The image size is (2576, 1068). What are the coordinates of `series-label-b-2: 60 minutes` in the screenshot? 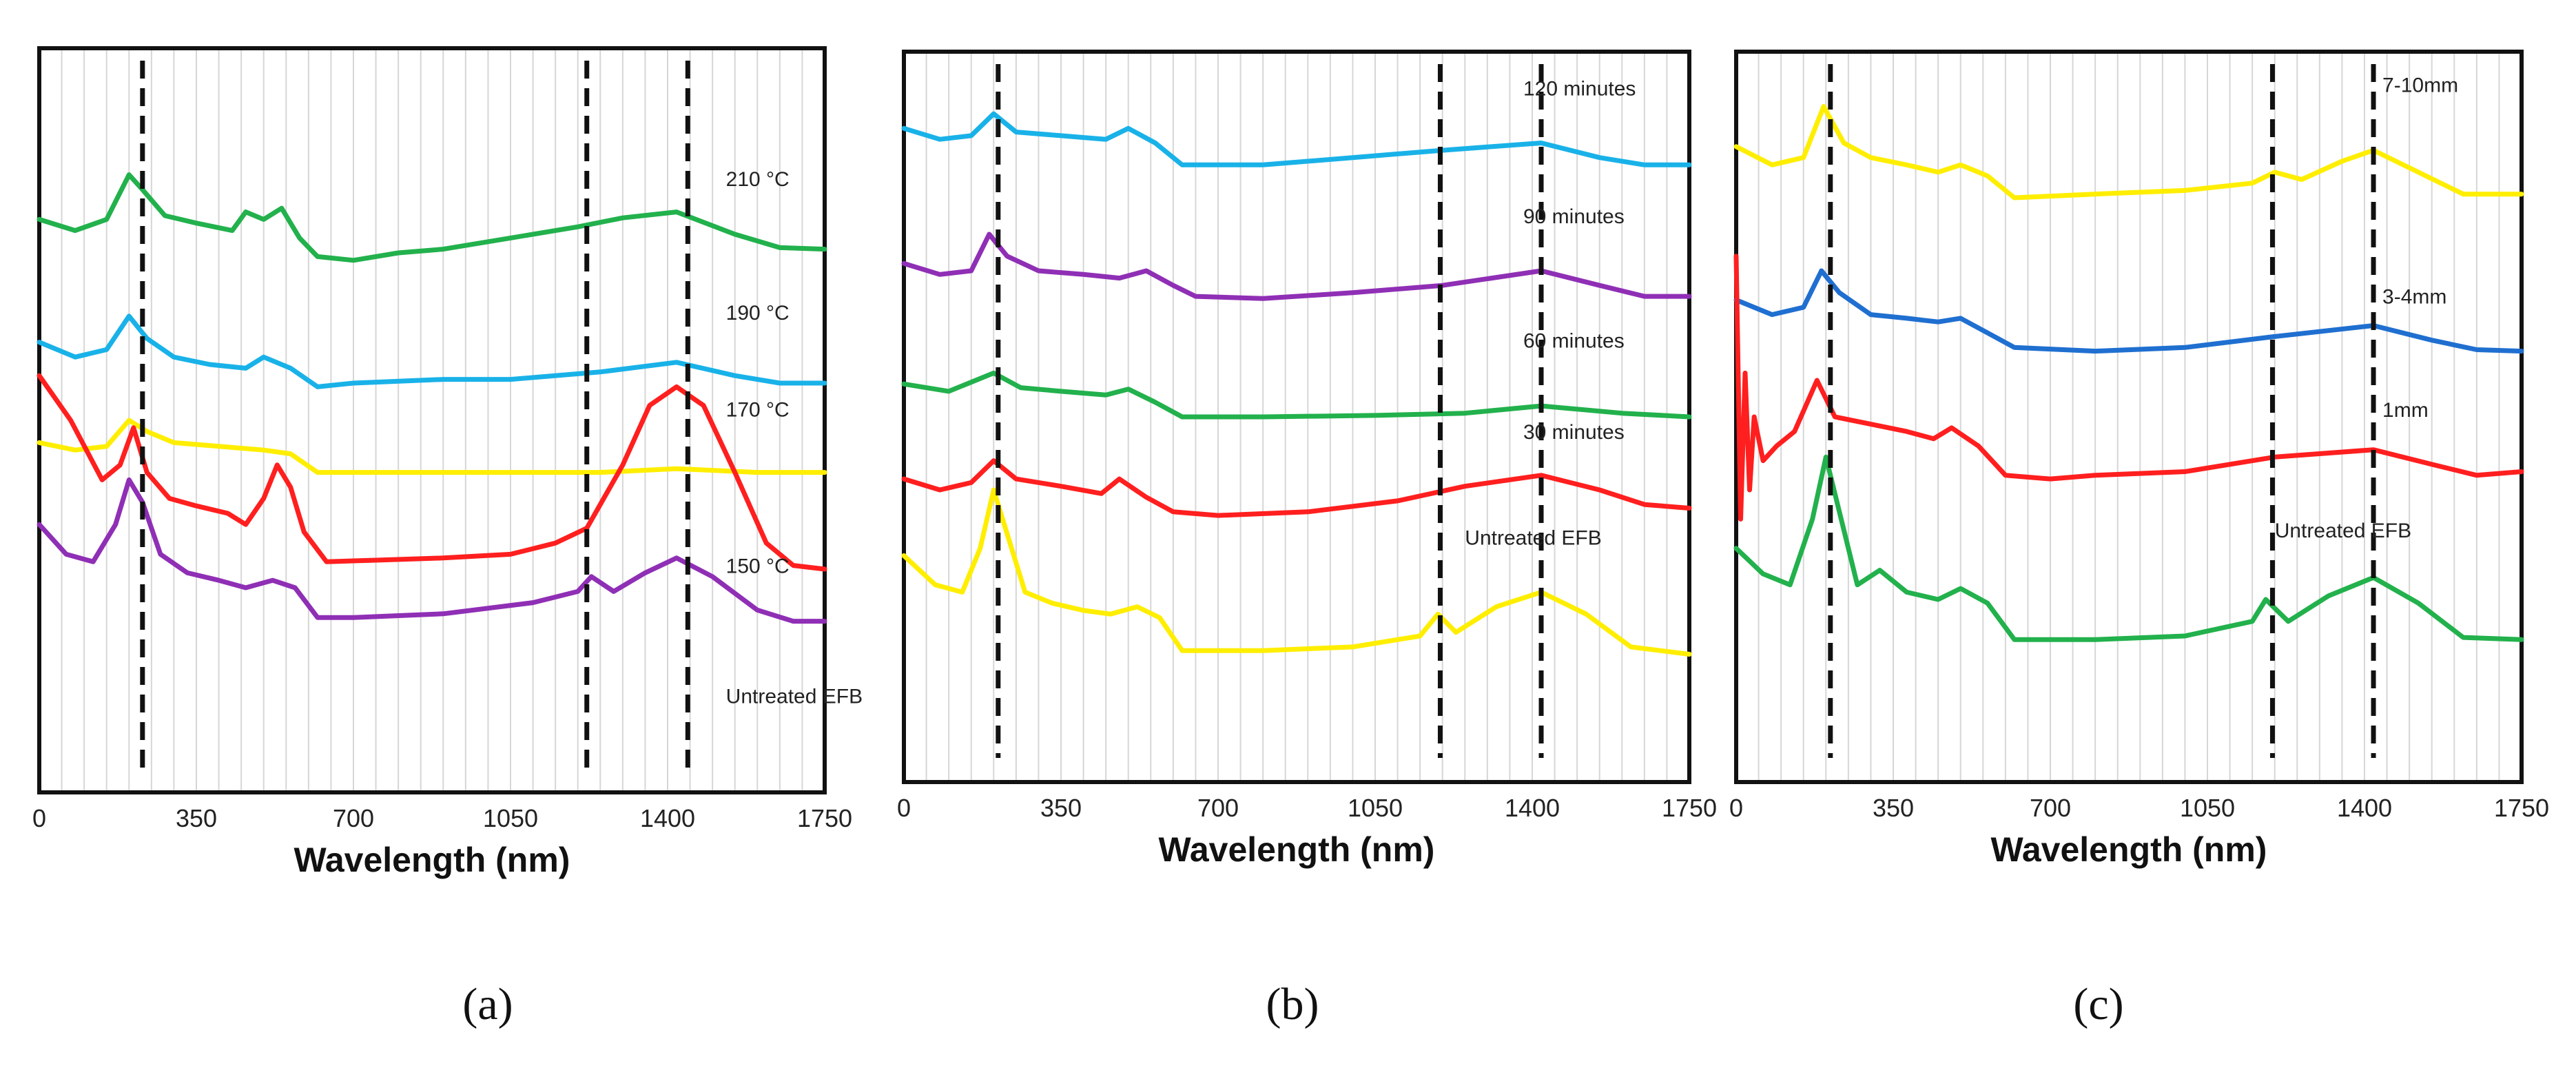 It's located at (1574, 341).